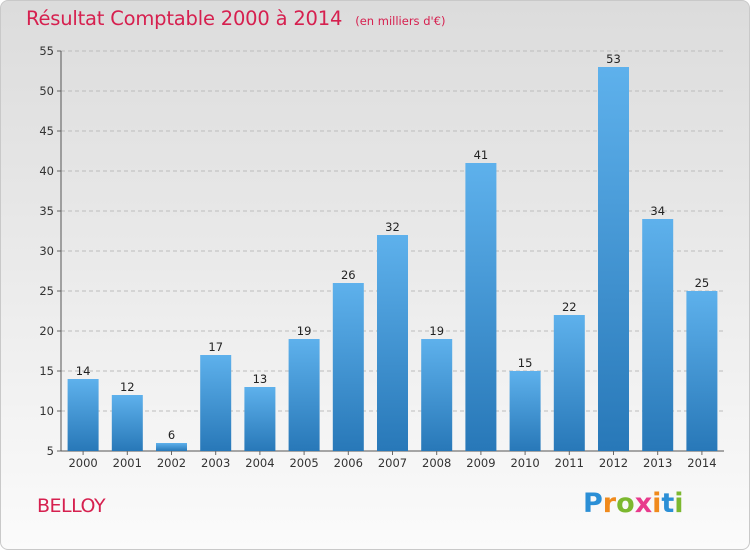 The height and width of the screenshot is (550, 750). What do you see at coordinates (613, 259) in the screenshot?
I see `bar-2012` at bounding box center [613, 259].